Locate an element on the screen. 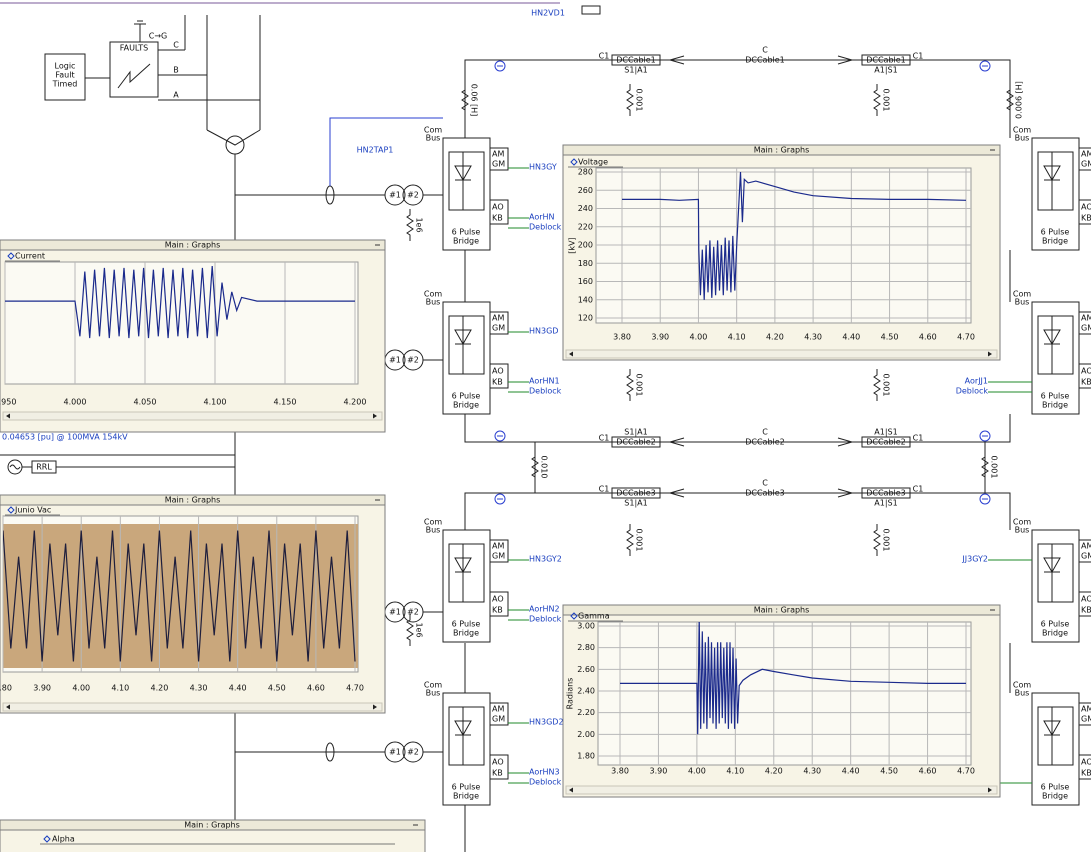 The image size is (1091, 852). fault-symbol is located at coordinates (134, 76).